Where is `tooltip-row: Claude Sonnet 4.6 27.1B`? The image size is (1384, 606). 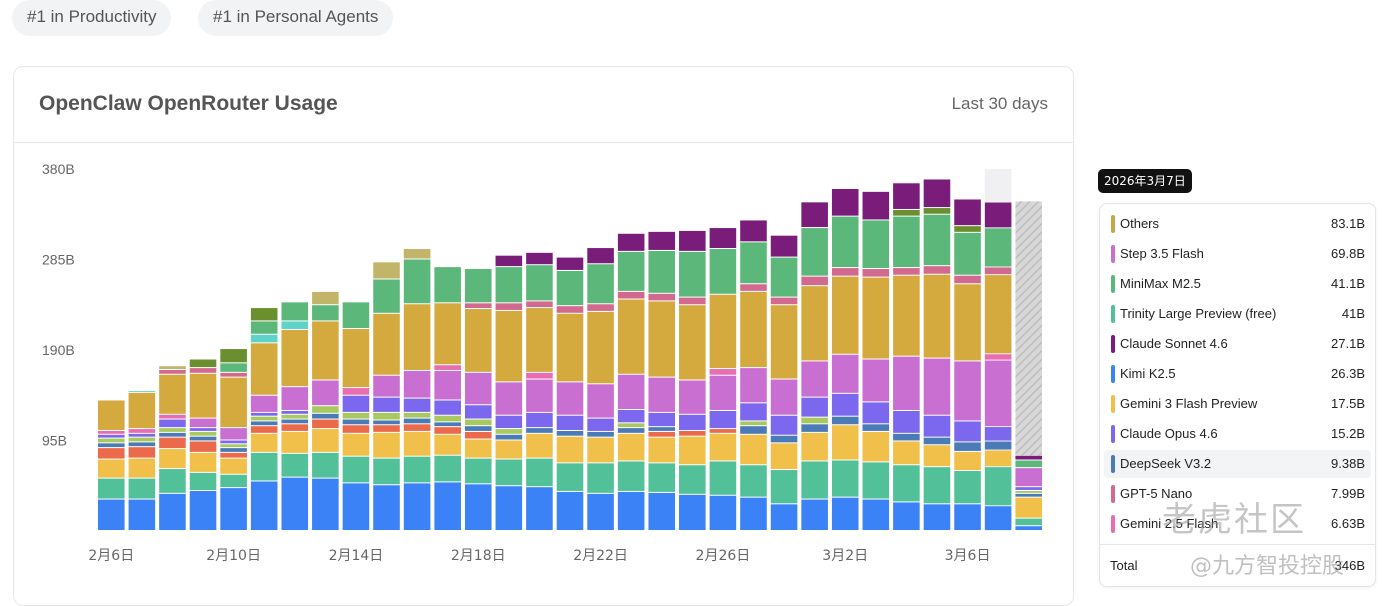 tooltip-row: Claude Sonnet 4.6 27.1B is located at coordinates (1237, 344).